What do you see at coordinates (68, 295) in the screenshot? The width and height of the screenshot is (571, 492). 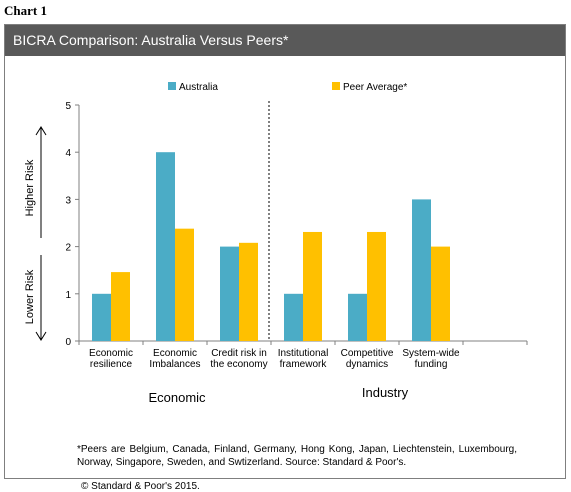 I see `y-tick-label: 1` at bounding box center [68, 295].